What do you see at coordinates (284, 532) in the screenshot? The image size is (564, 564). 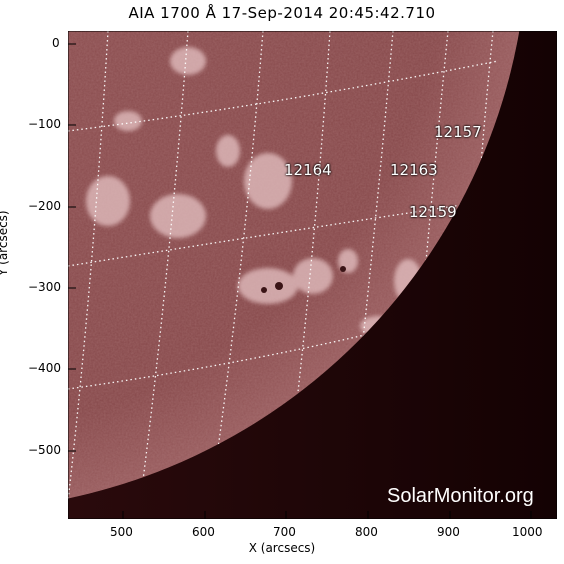 I see `x-tick-label: 700` at bounding box center [284, 532].